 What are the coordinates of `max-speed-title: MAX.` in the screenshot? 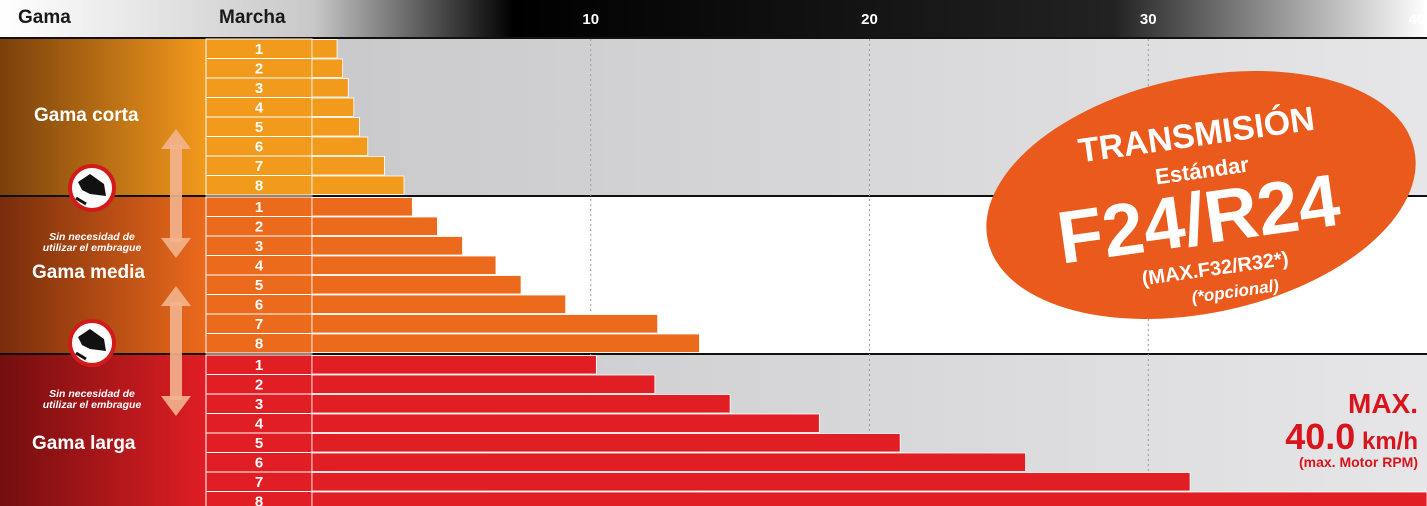 It's located at (1383, 403).